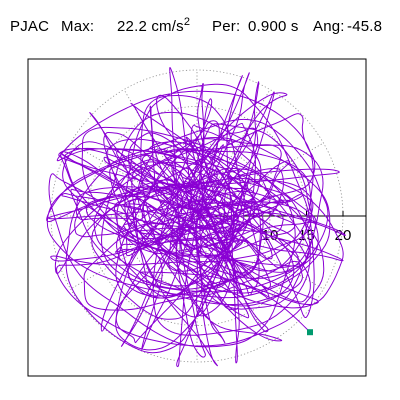 The width and height of the screenshot is (400, 400). What do you see at coordinates (329, 26) in the screenshot?
I see `angle-label: Ang:` at bounding box center [329, 26].